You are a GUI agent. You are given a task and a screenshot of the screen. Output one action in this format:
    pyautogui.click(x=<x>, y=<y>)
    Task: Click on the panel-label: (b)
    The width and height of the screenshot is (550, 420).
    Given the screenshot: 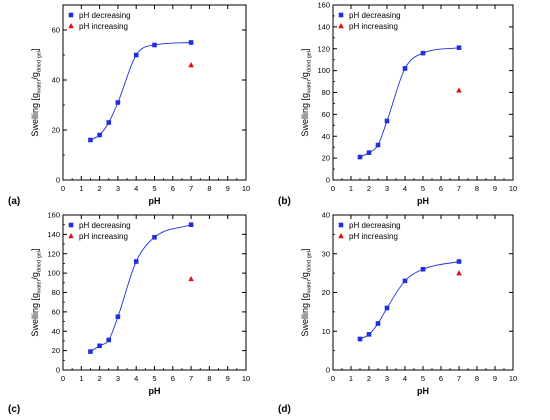 What is the action you would take?
    pyautogui.click(x=284, y=201)
    